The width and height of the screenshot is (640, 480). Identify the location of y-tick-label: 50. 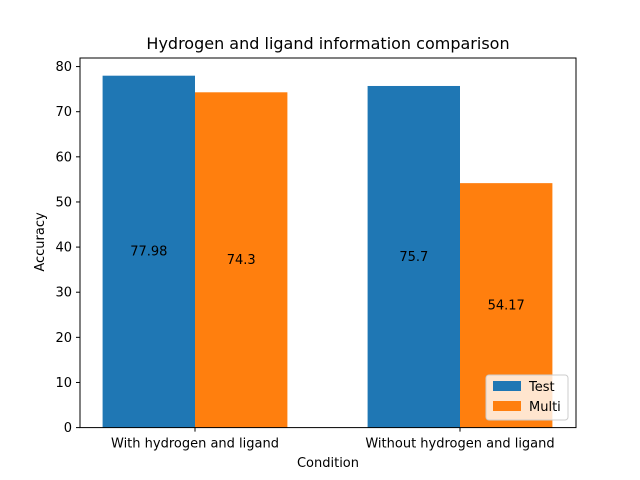
(63, 202).